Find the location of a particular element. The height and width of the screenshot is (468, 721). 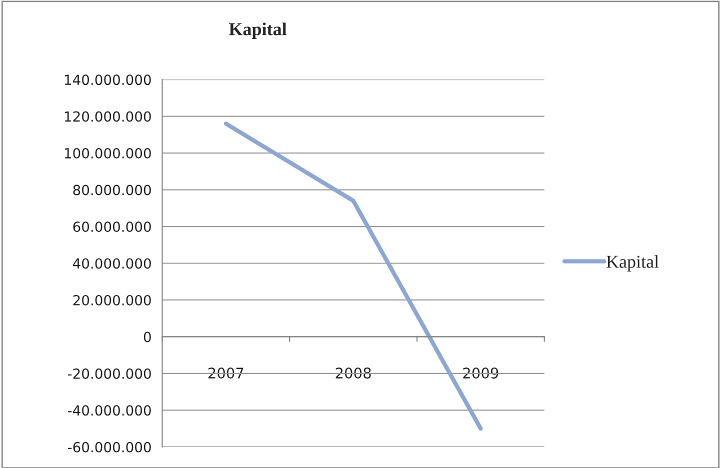

legend-label: Kapital is located at coordinates (632, 263).